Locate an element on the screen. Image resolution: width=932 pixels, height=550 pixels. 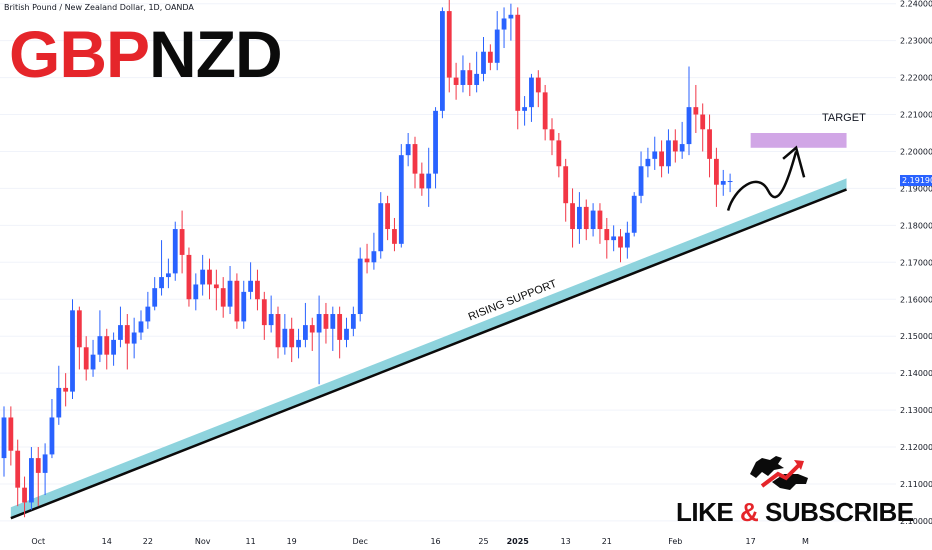
x-tick-label: Oct is located at coordinates (38, 541).